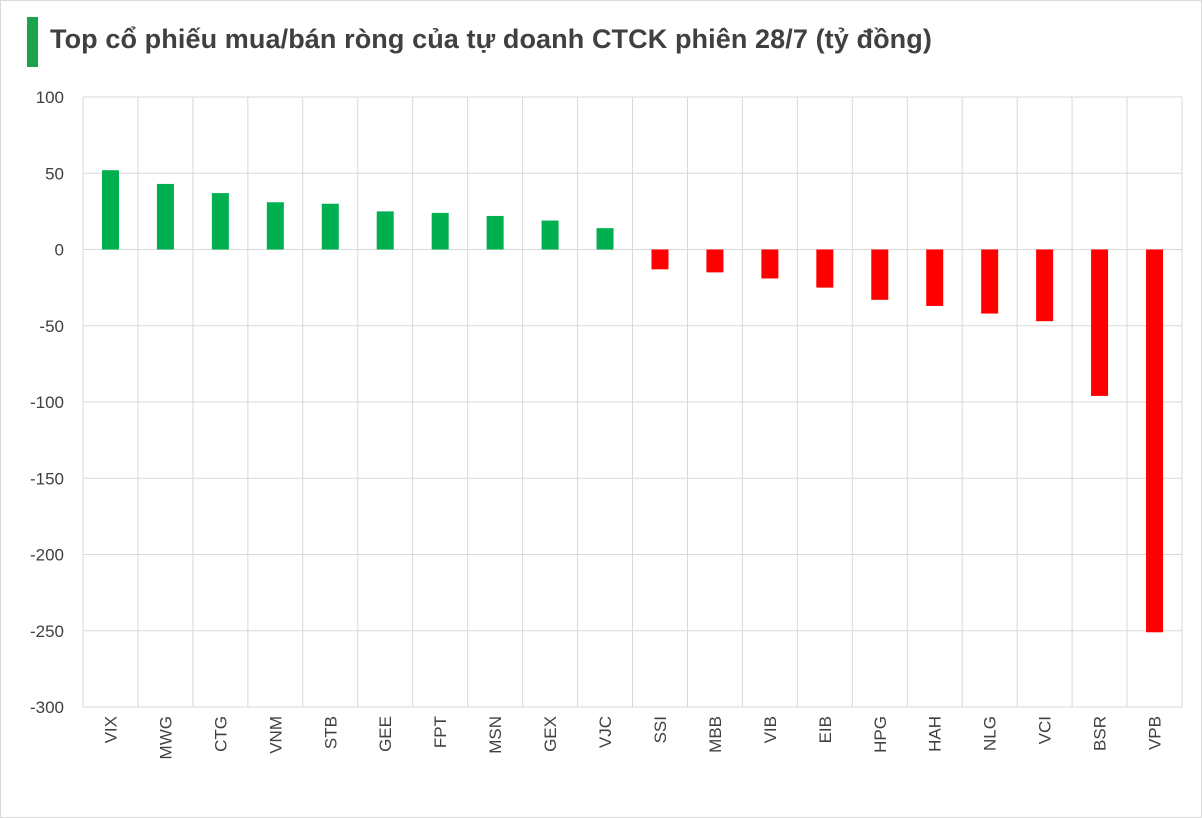 This screenshot has height=818, width=1202. I want to click on y-tick-label: 100, so click(50, 97).